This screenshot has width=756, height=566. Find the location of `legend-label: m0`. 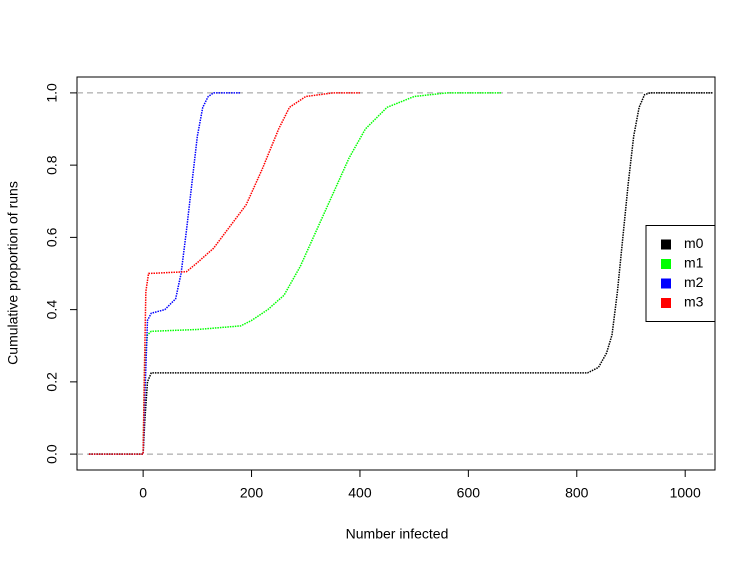

legend-label: m0 is located at coordinates (694, 243).